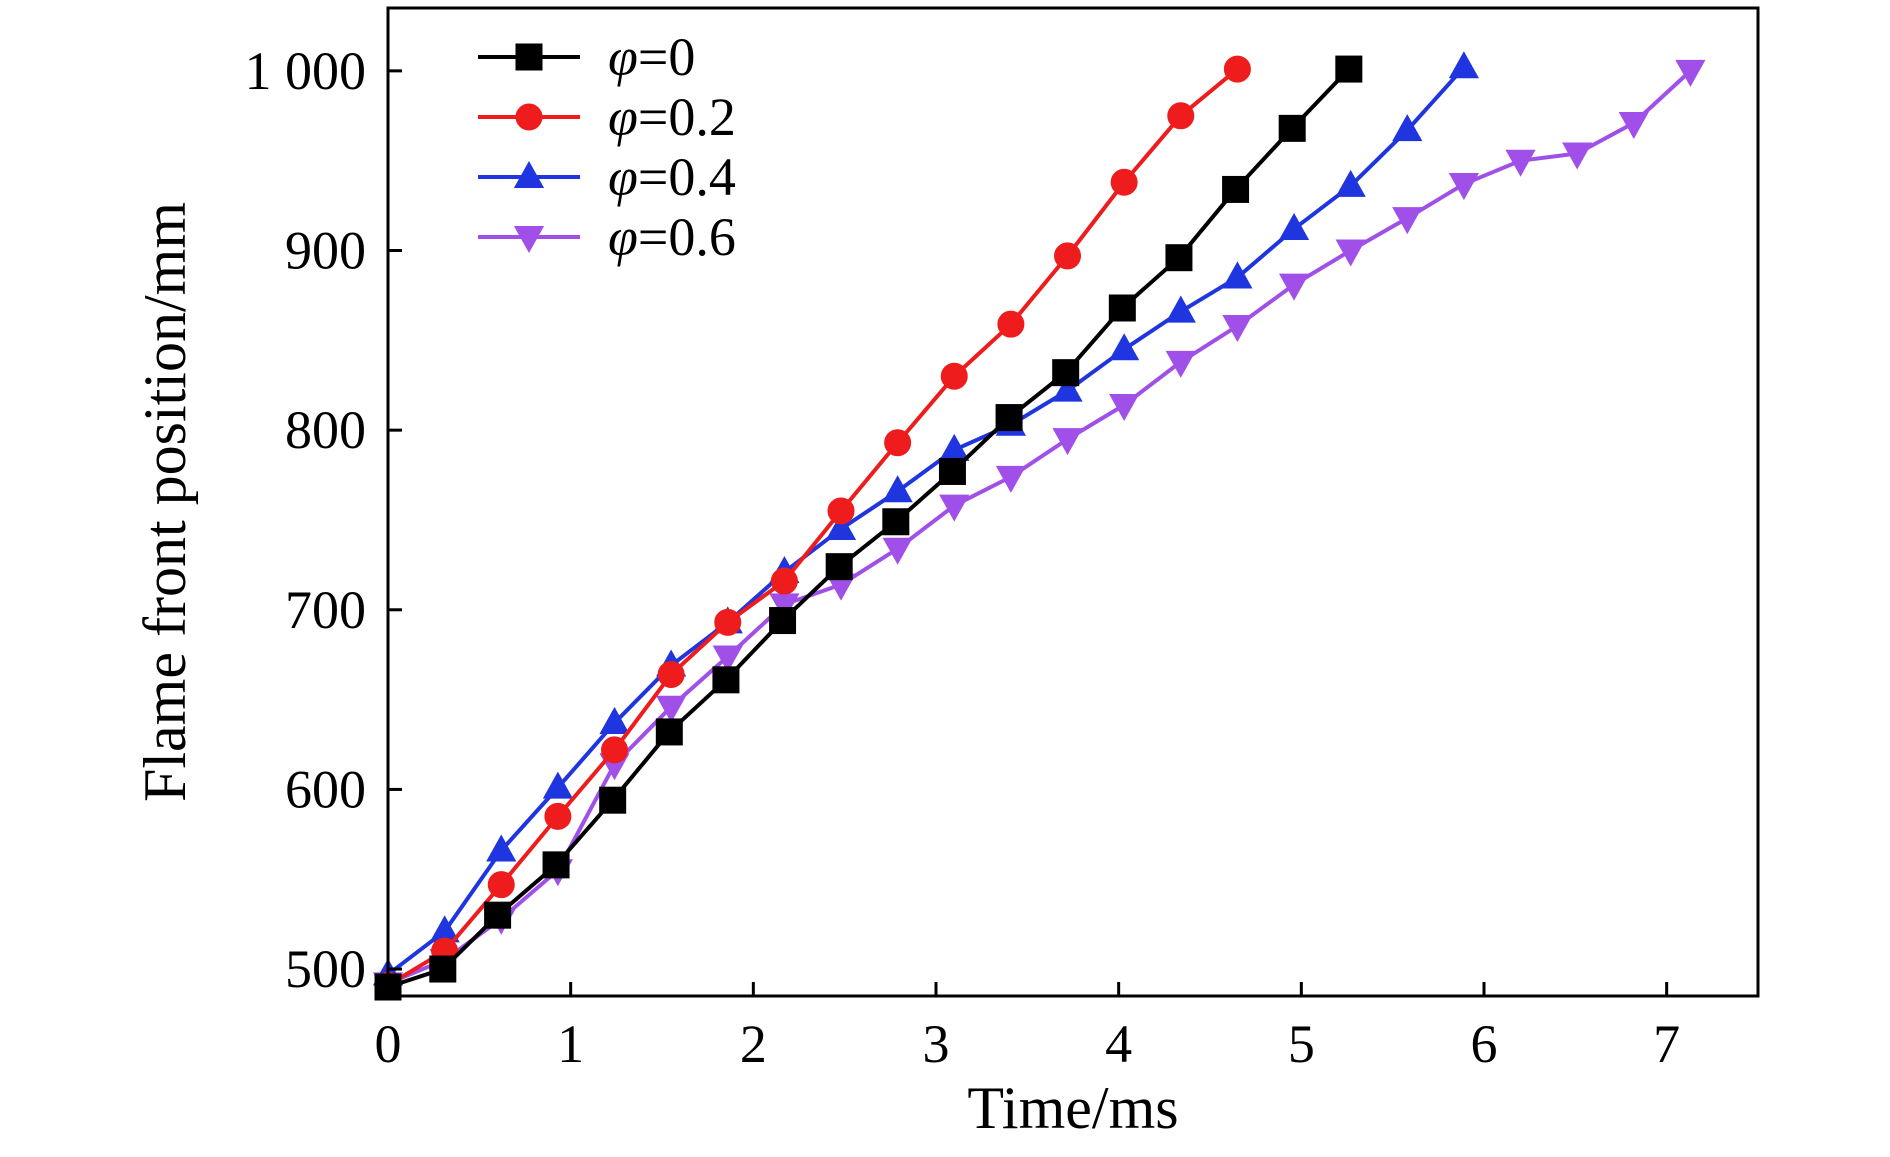 This screenshot has height=1157, width=1890. Describe the element at coordinates (753, 1044) in the screenshot. I see `x-tick-label: 2` at that location.